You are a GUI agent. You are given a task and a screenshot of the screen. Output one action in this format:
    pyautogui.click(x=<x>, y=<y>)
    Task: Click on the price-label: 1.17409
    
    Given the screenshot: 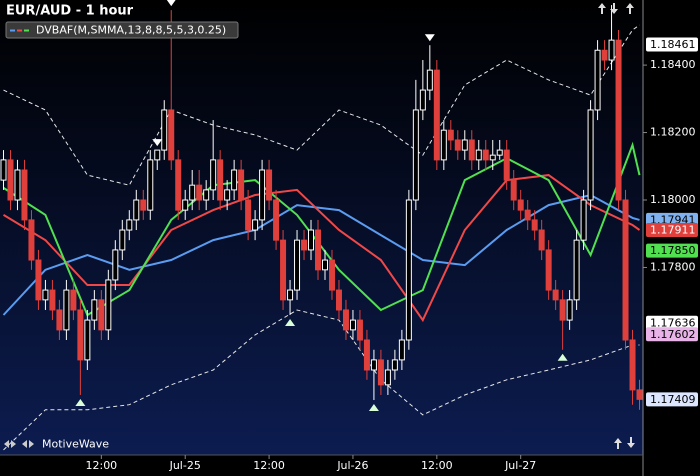 What is the action you would take?
    pyautogui.click(x=673, y=399)
    